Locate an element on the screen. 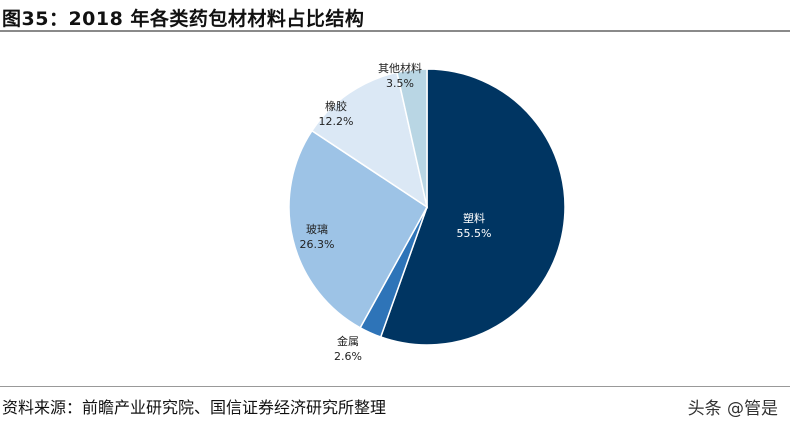  chart-title: 图35：2018 年各类药包材材料占比结构 is located at coordinates (183, 19).